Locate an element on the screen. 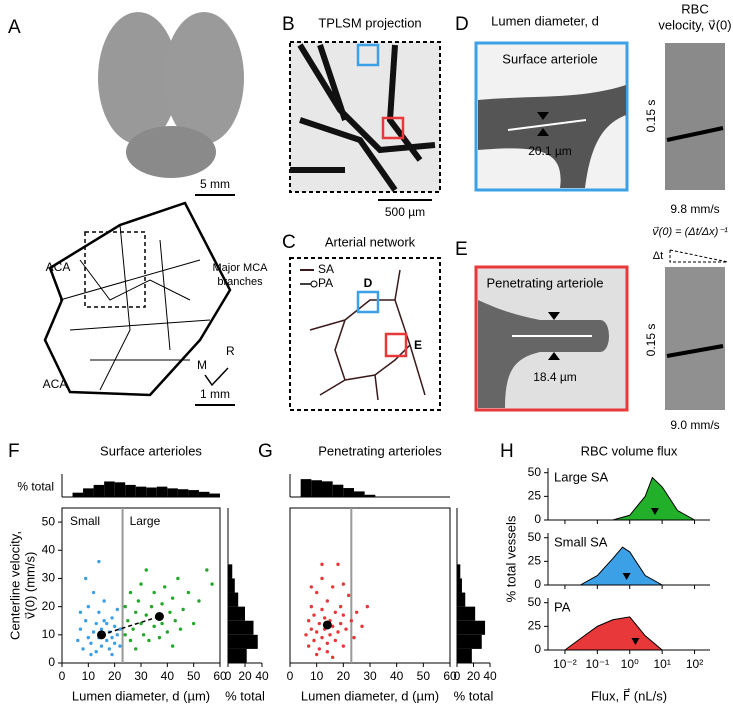 Image resolution: width=733 pixels, height=714 pixels. x-tick-label: 50 is located at coordinates (194, 676).